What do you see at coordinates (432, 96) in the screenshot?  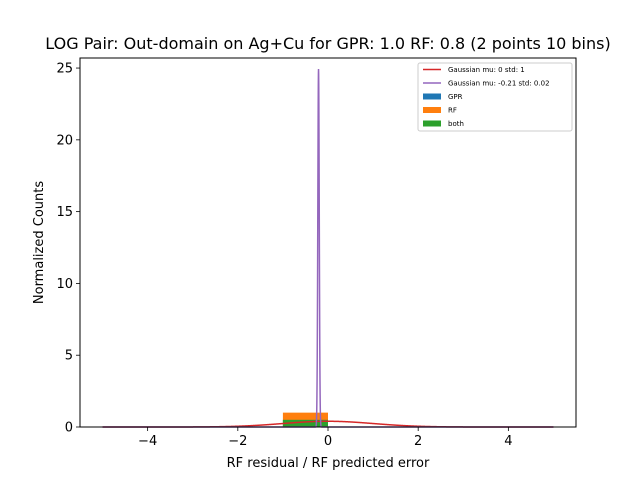 I see `legend-swatch-gpr` at bounding box center [432, 96].